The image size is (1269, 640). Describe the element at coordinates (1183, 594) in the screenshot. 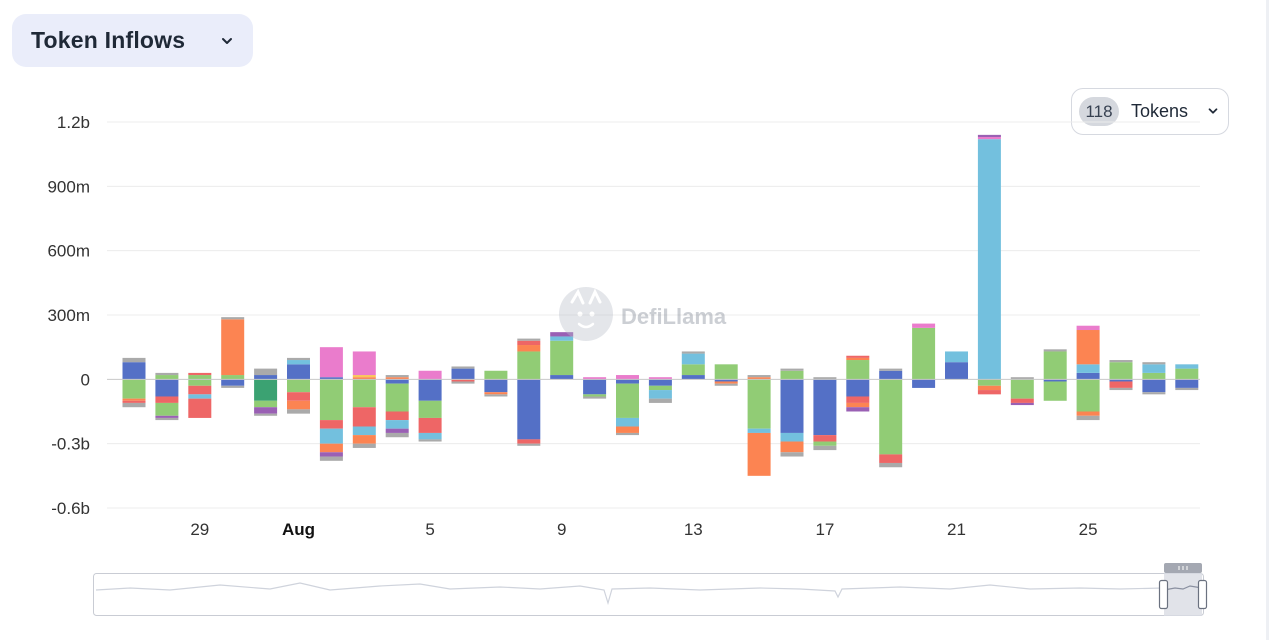

I see `slider-selection-window` at that location.